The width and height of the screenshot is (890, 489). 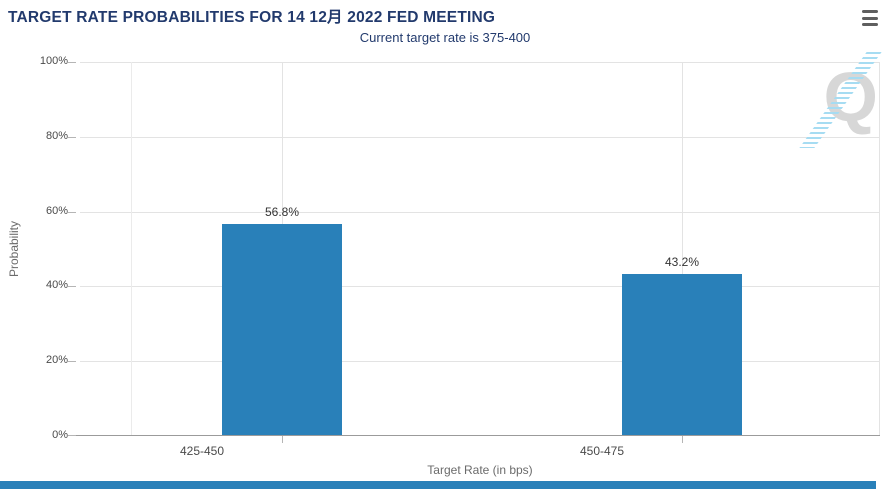 I want to click on y-tick-label-80: 80%, so click(x=56, y=136).